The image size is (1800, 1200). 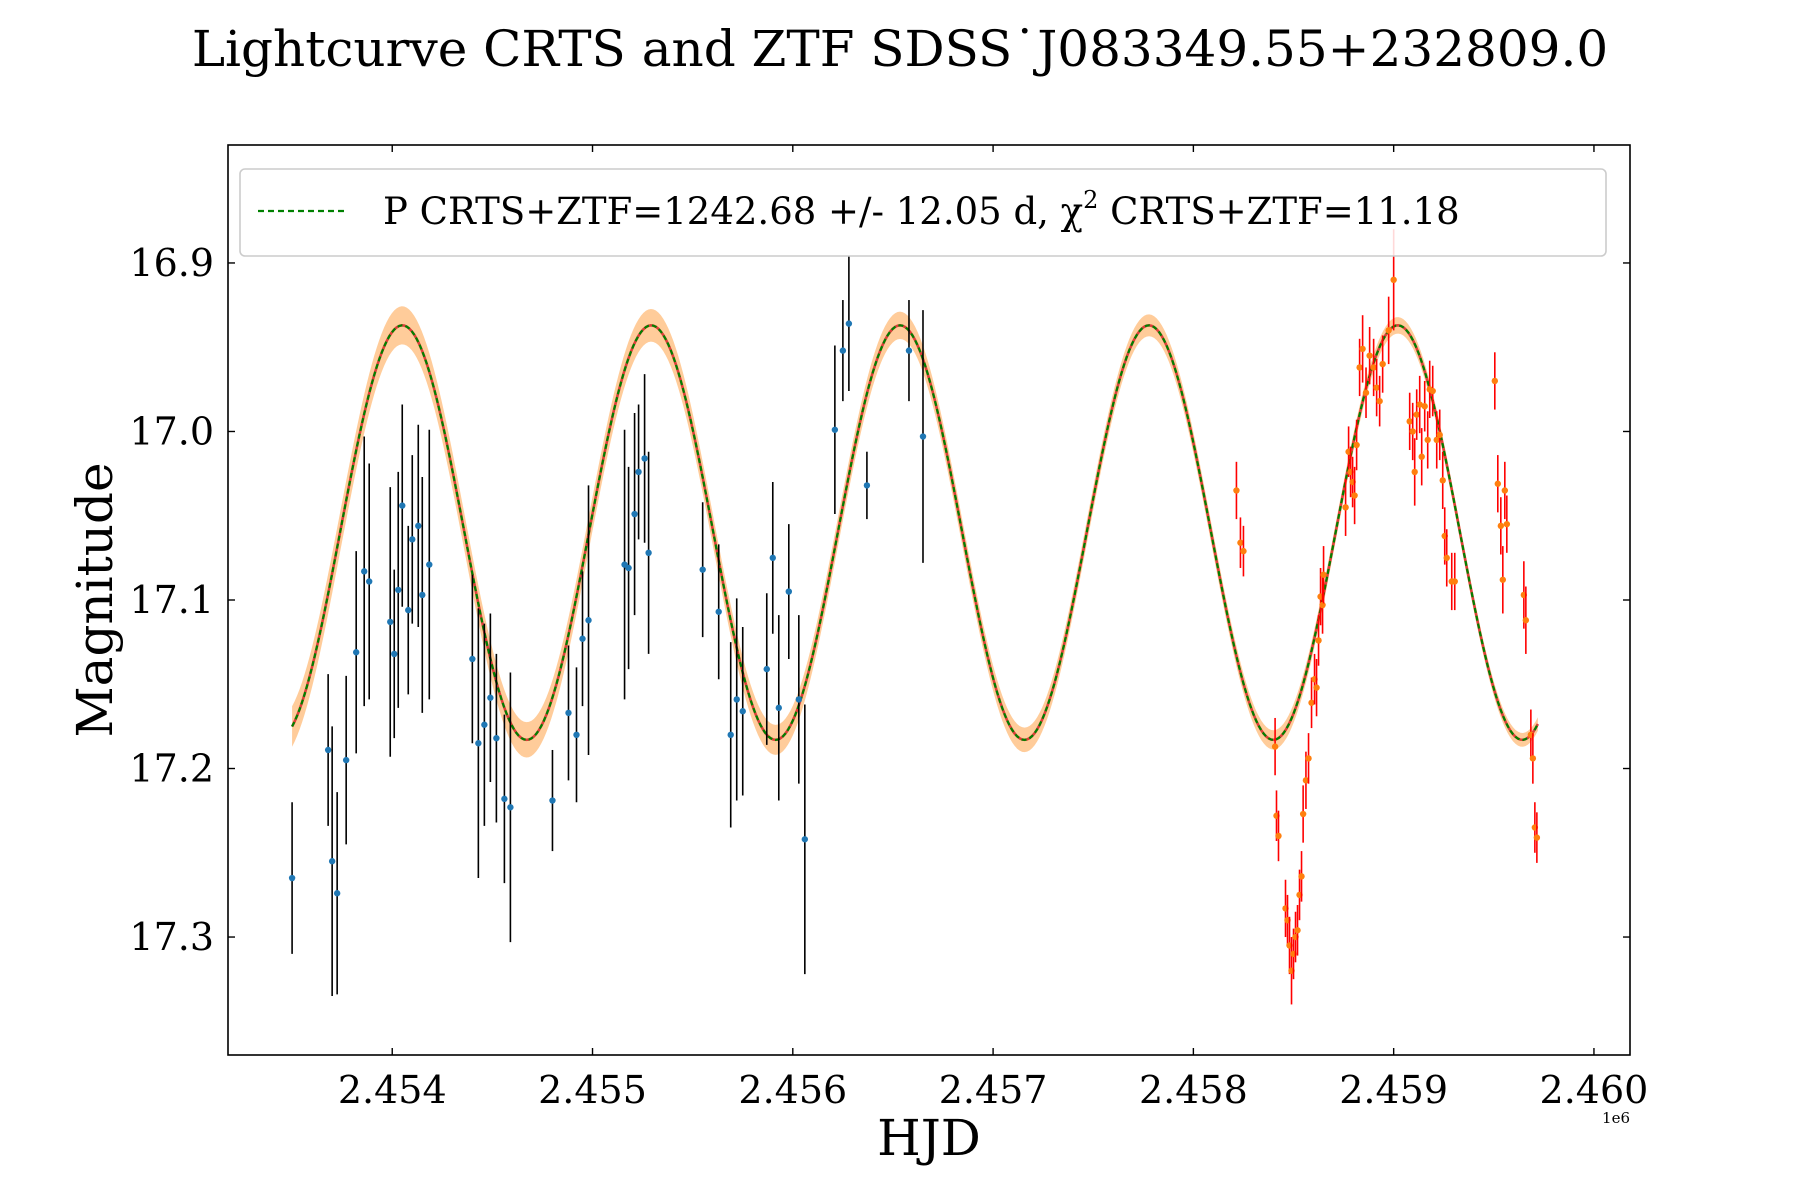 What do you see at coordinates (929, 1138) in the screenshot?
I see `x-axis-label: HJD` at bounding box center [929, 1138].